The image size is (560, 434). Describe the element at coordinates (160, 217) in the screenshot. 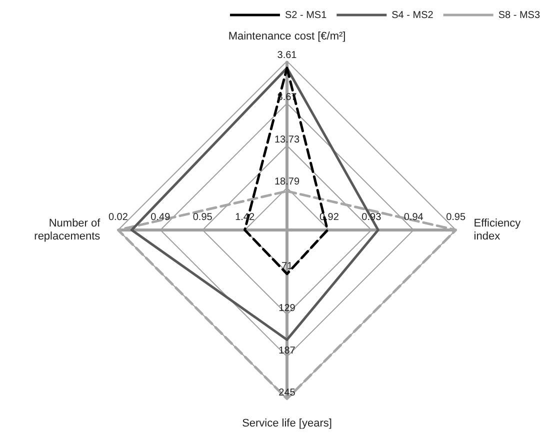

I see `text: 0.49` at that location.